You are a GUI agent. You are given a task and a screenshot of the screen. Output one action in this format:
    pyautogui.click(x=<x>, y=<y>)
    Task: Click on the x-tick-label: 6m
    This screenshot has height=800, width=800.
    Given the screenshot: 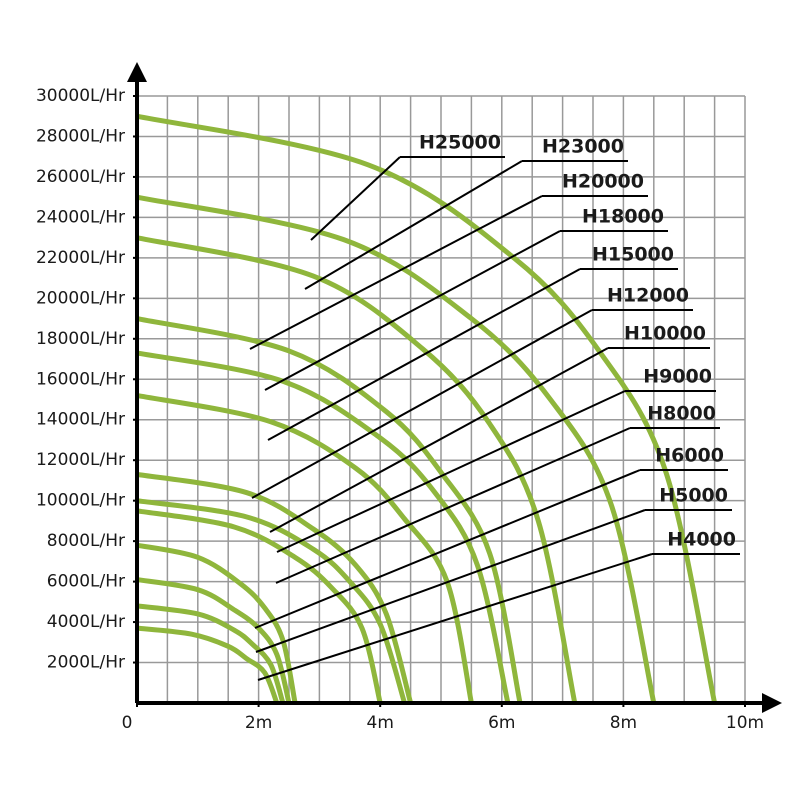 What is the action you would take?
    pyautogui.click(x=501, y=723)
    